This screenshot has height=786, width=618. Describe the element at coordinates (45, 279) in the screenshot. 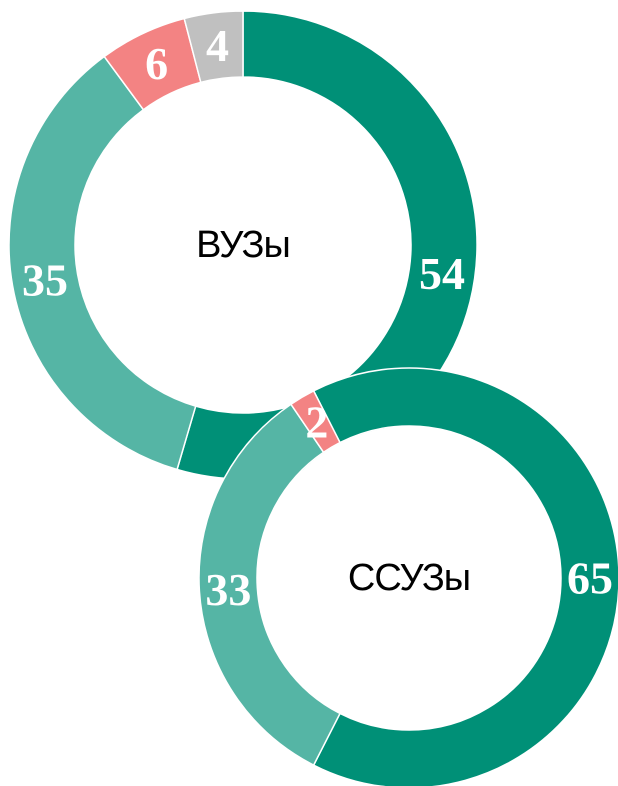

I see `value-label: 35` at that location.